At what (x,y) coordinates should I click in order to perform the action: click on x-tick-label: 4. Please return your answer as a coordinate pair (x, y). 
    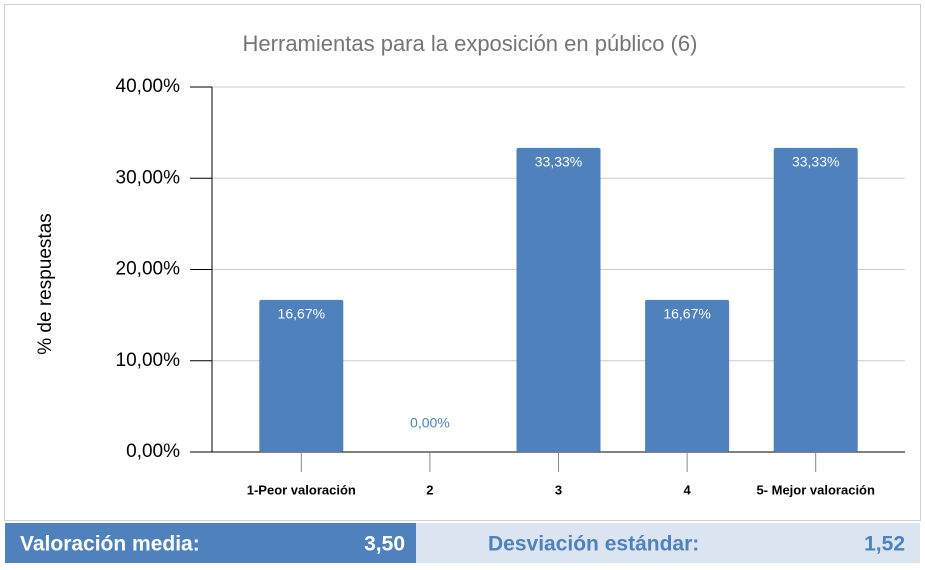
    Looking at the image, I should click on (687, 489).